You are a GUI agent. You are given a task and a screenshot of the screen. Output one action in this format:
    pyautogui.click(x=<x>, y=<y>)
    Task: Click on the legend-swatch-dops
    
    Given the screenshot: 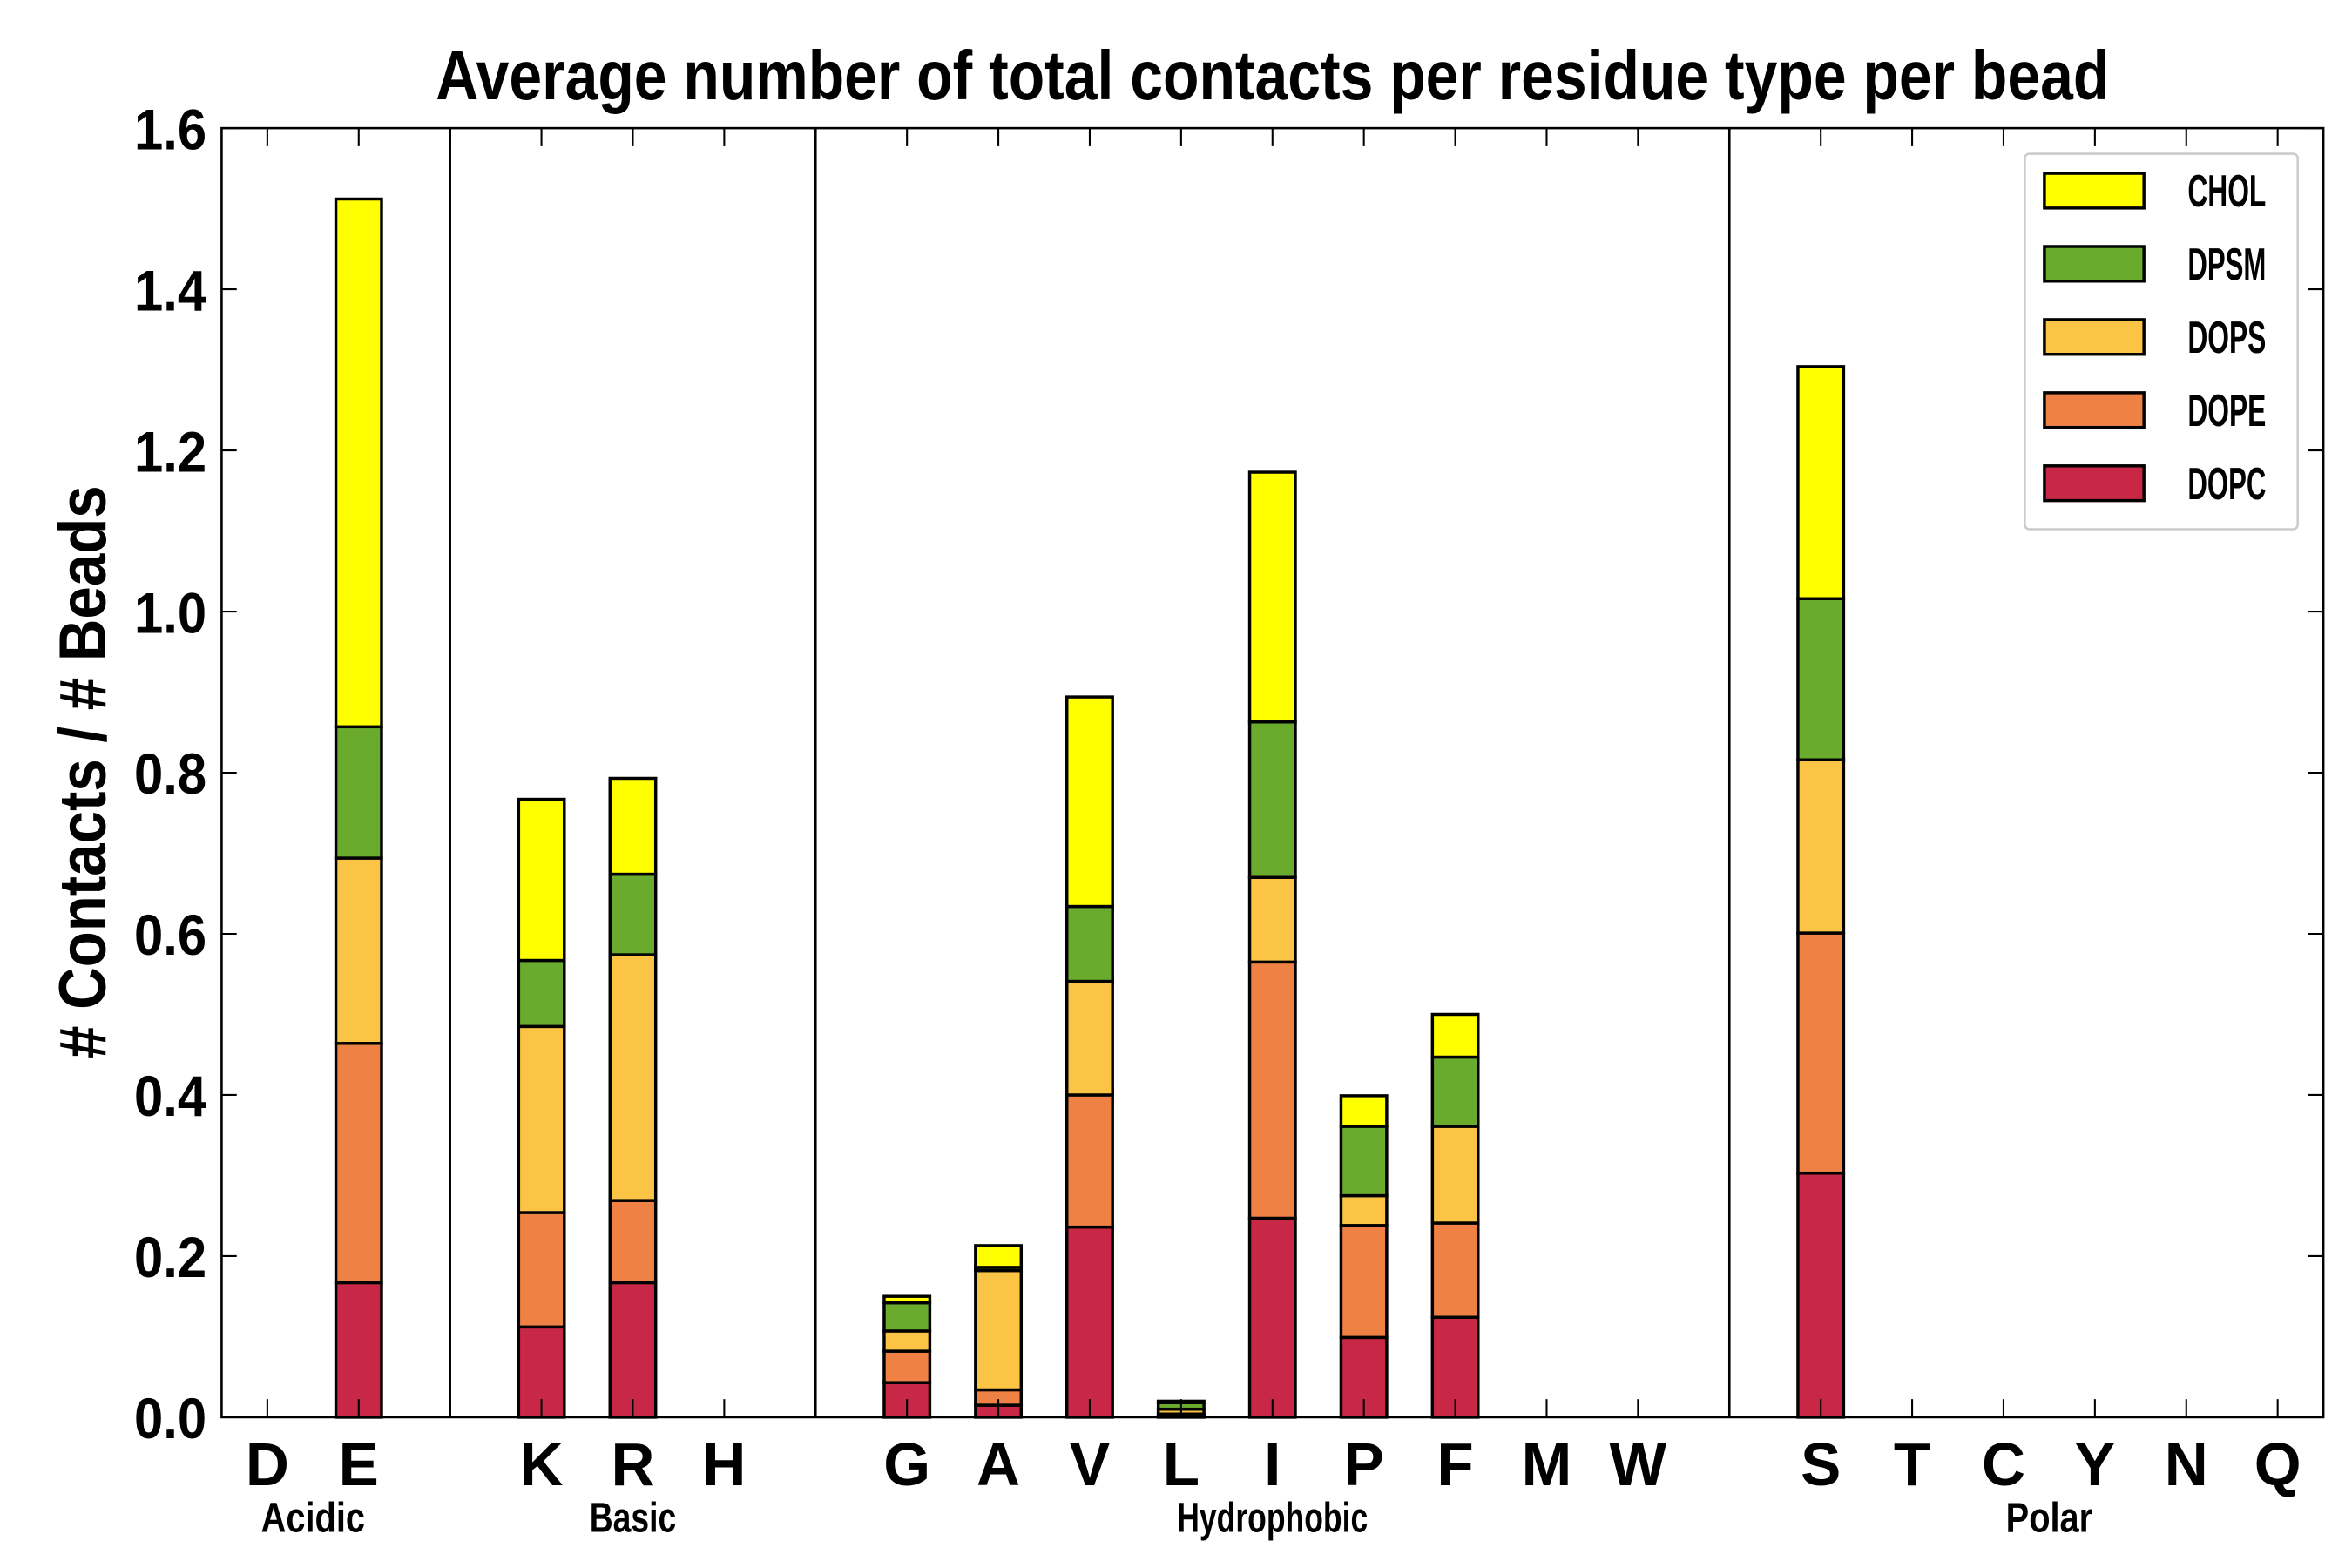 What is the action you would take?
    pyautogui.click(x=2094, y=337)
    